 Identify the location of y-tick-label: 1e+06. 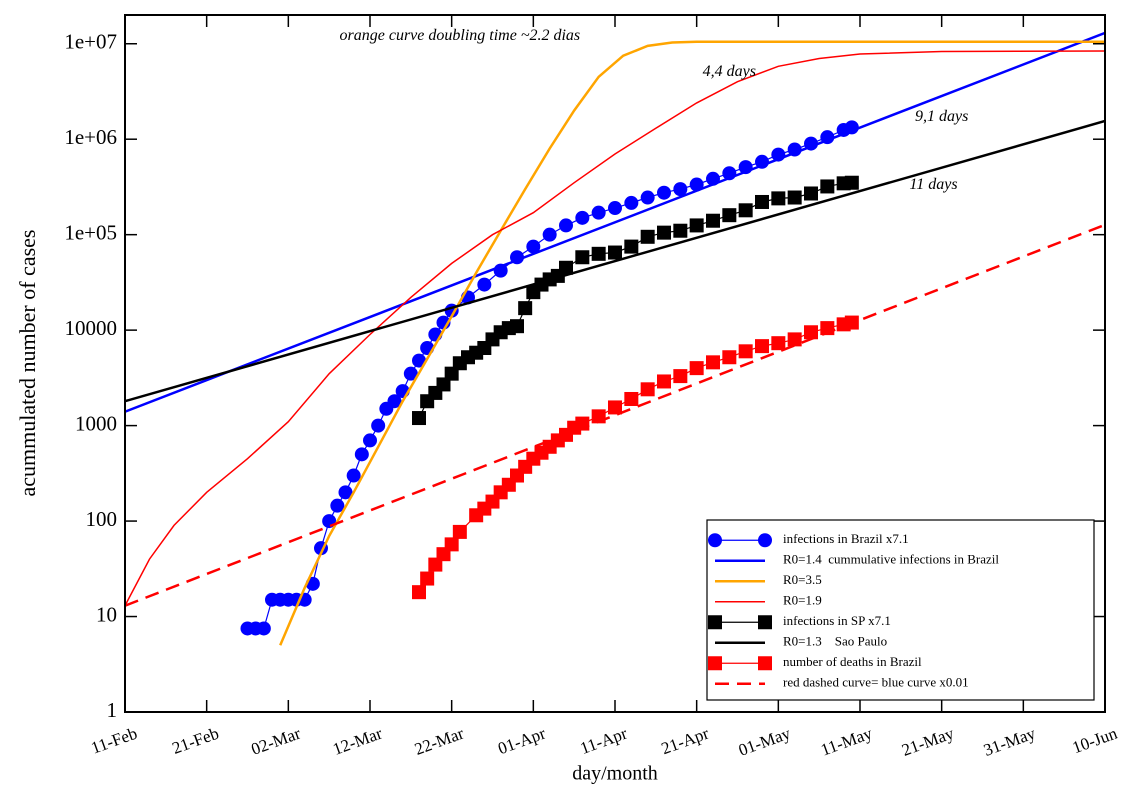
(90, 137).